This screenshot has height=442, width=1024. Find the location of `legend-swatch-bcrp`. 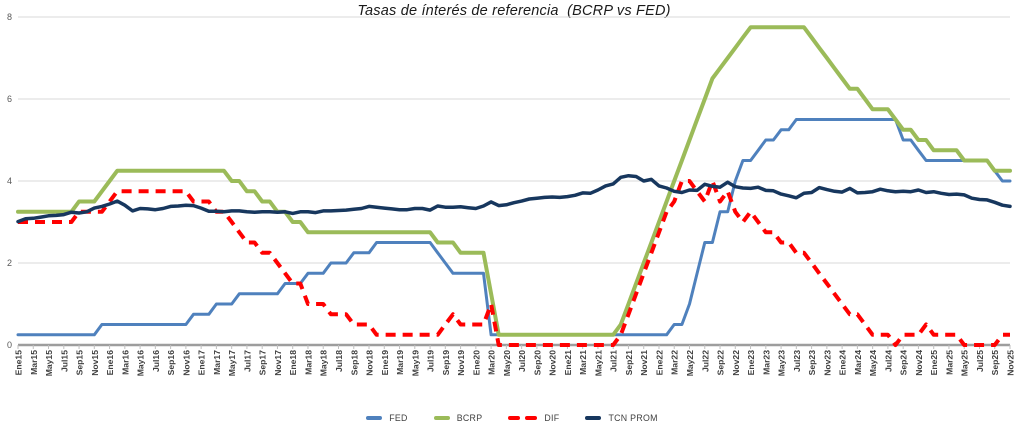

legend-swatch-bcrp is located at coordinates (441, 418).